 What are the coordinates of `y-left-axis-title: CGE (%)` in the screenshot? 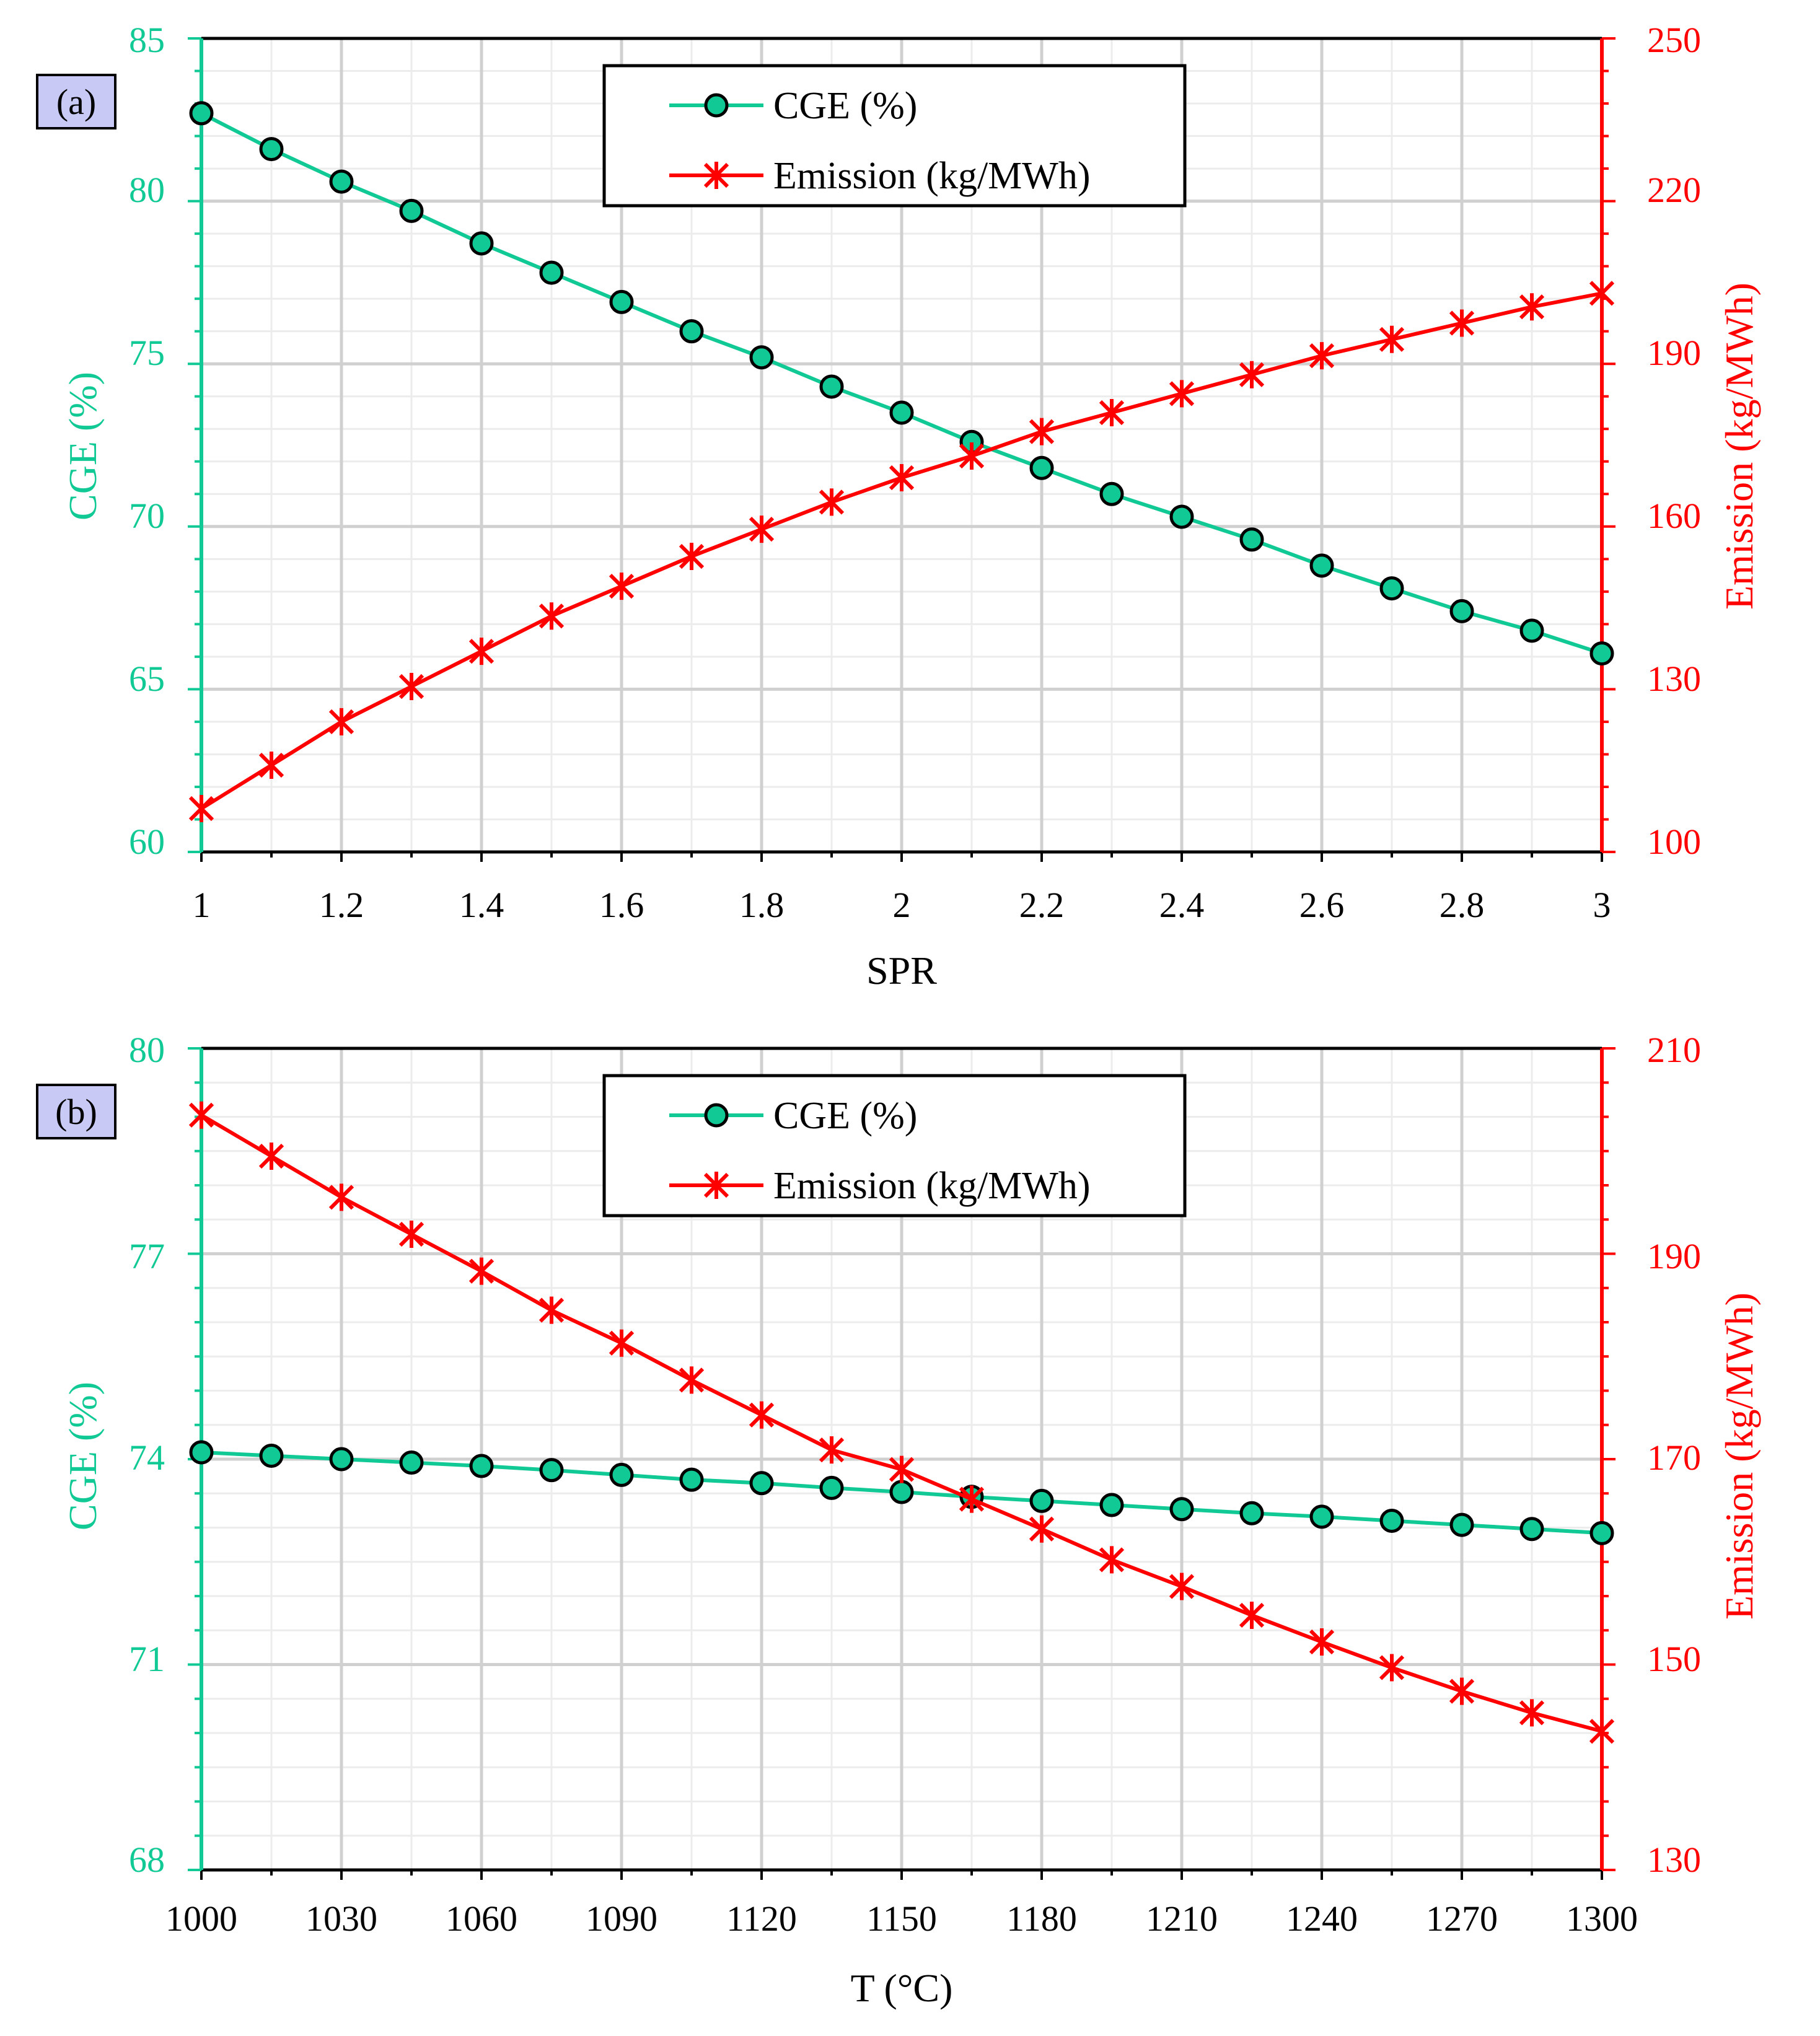 It's located at (83, 446).